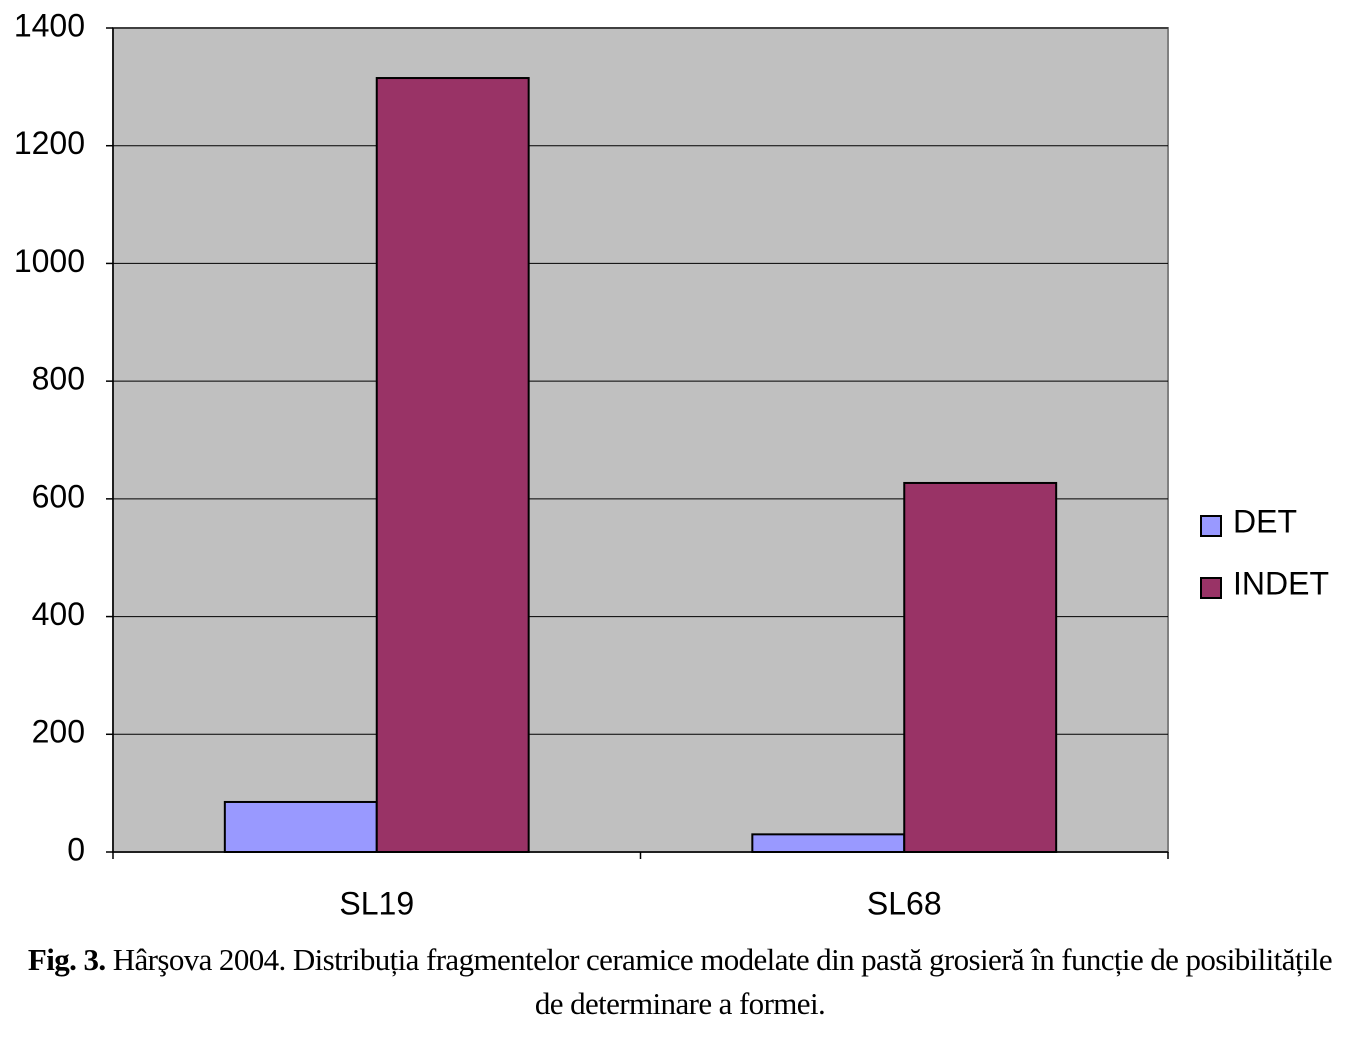  Describe the element at coordinates (904, 903) in the screenshot. I see `x-tick-label: SL68` at that location.